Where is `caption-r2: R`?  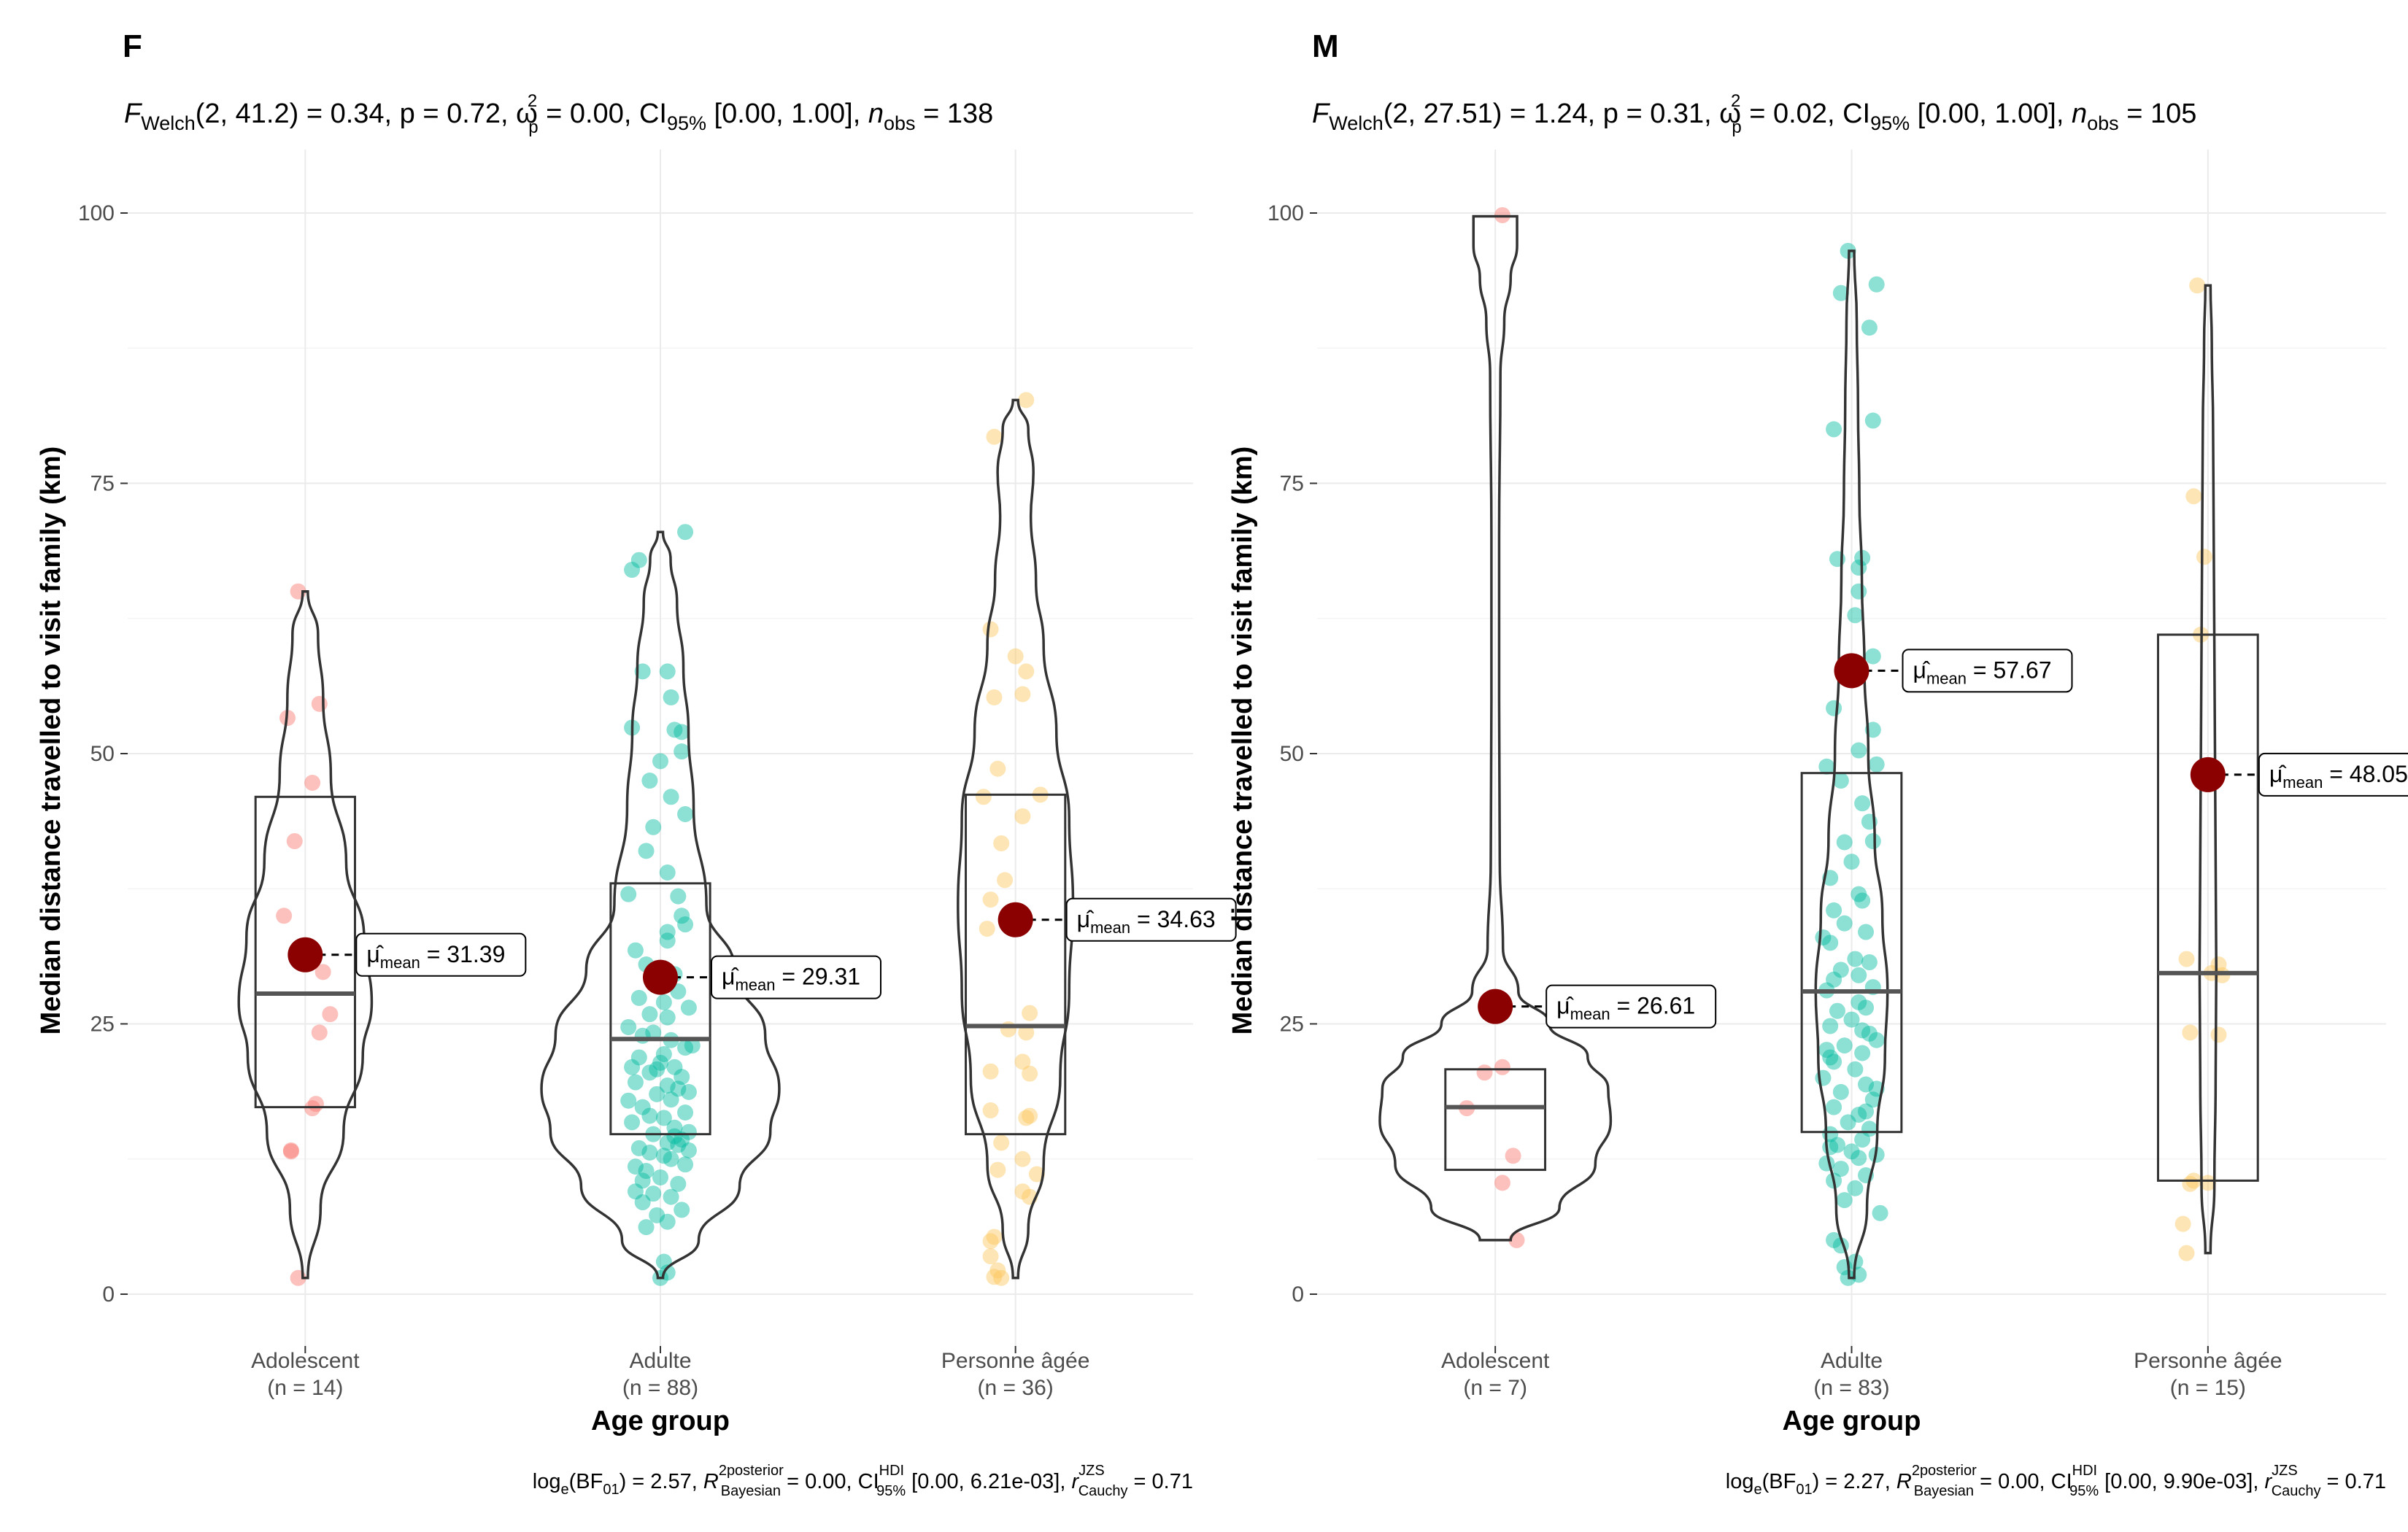 caption-r2: R is located at coordinates (711, 1482).